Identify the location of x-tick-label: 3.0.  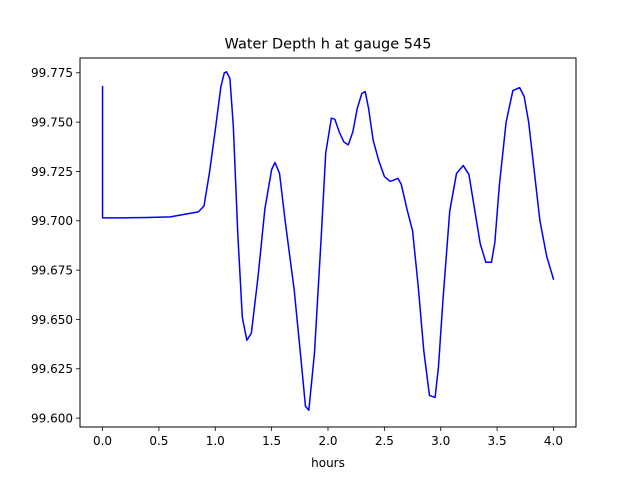
(440, 441).